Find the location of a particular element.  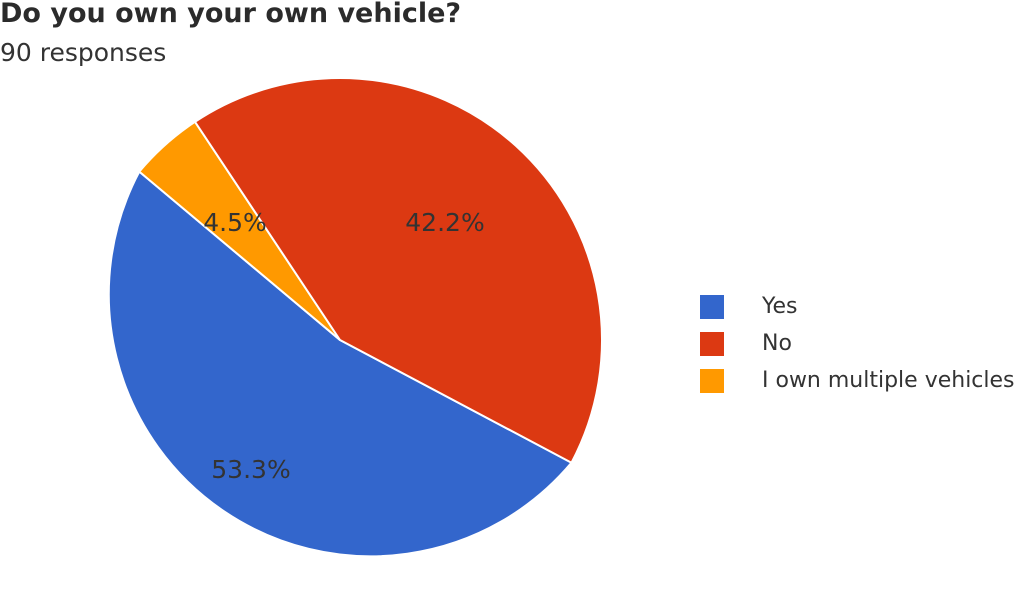

legend-item-no: No is located at coordinates (857, 343).